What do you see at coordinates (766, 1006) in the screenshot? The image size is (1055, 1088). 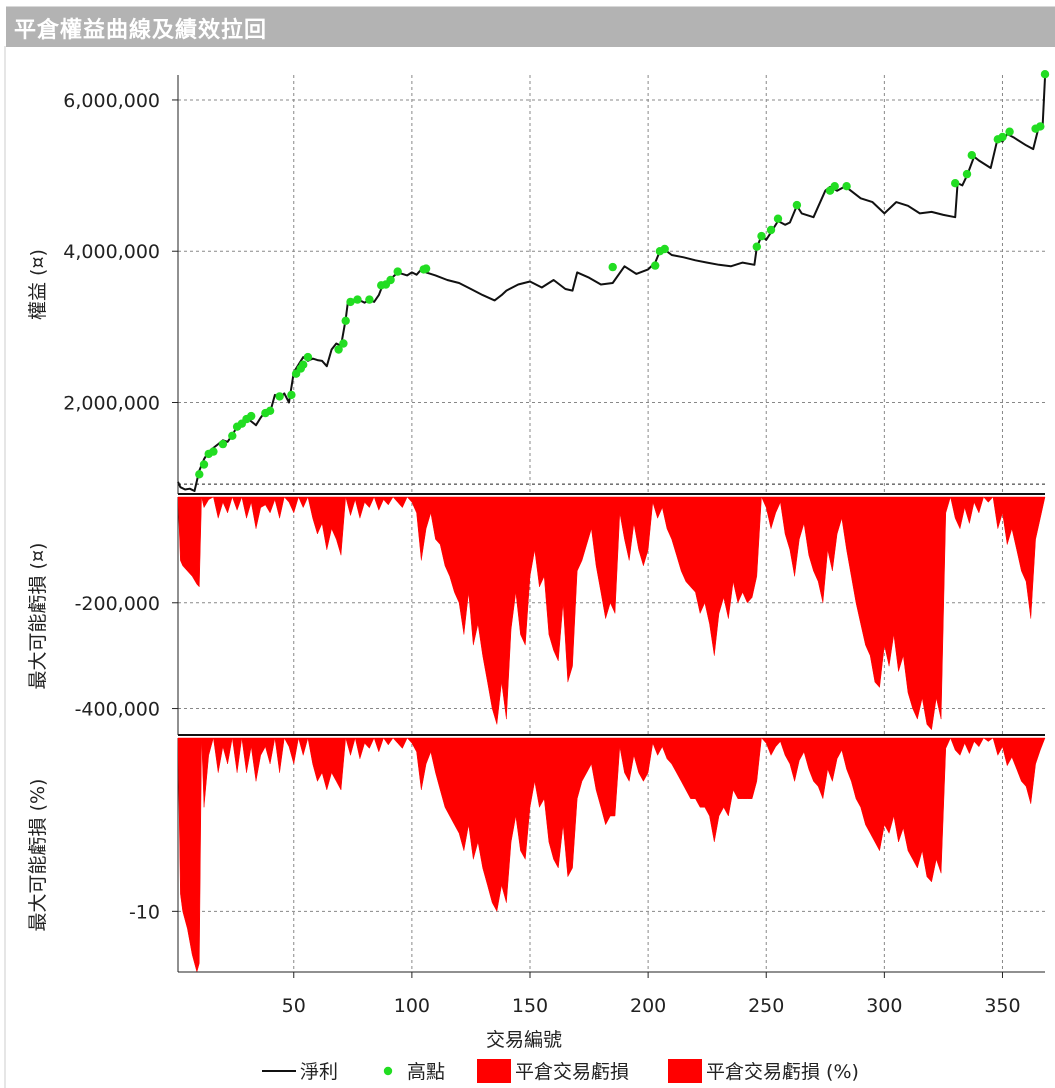 I see `x-tick-label: 250` at bounding box center [766, 1006].